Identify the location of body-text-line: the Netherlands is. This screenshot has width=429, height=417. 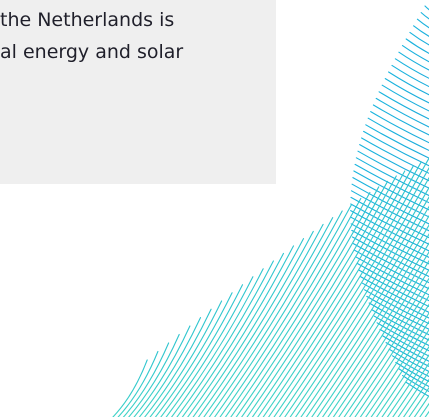
(87, 20).